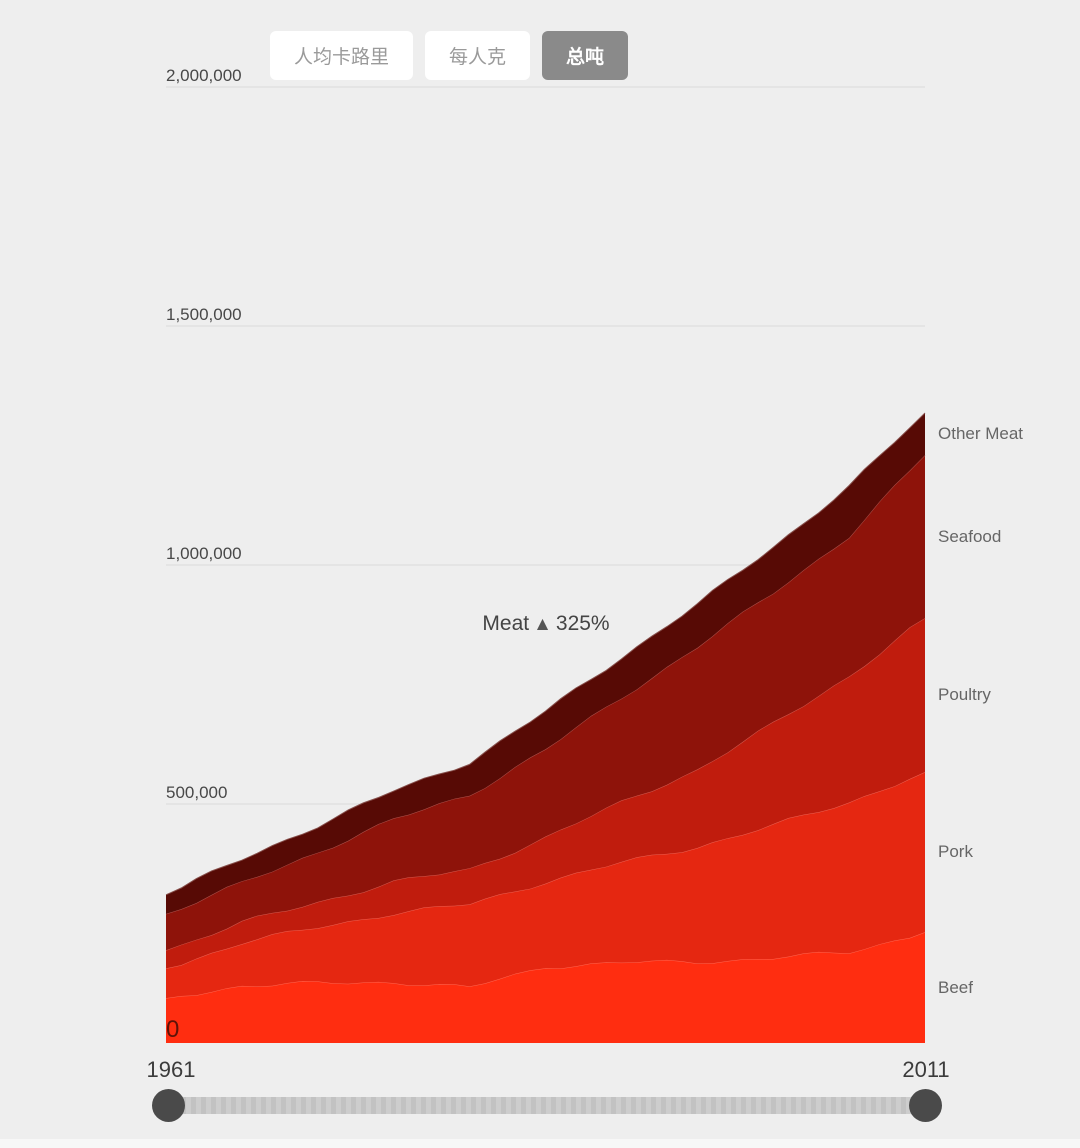  I want to click on series-label-pork: Pork, so click(955, 852).